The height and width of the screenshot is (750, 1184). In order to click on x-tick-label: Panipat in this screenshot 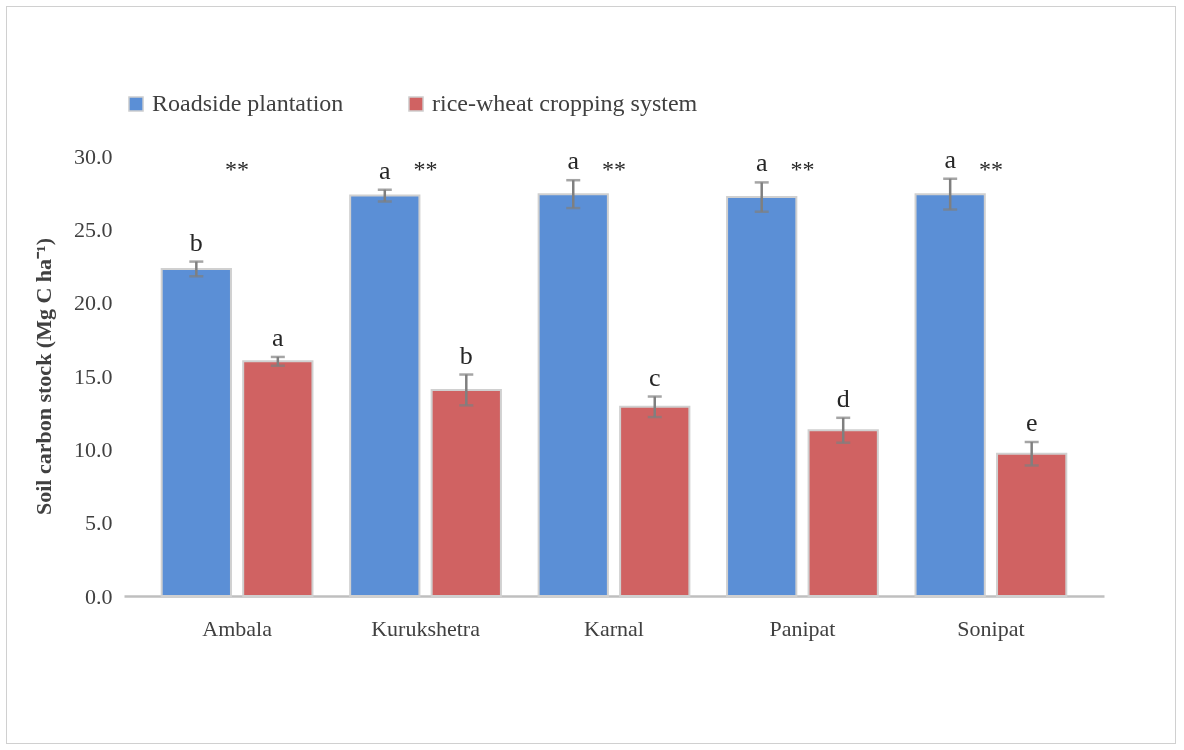, I will do `click(802, 628)`.